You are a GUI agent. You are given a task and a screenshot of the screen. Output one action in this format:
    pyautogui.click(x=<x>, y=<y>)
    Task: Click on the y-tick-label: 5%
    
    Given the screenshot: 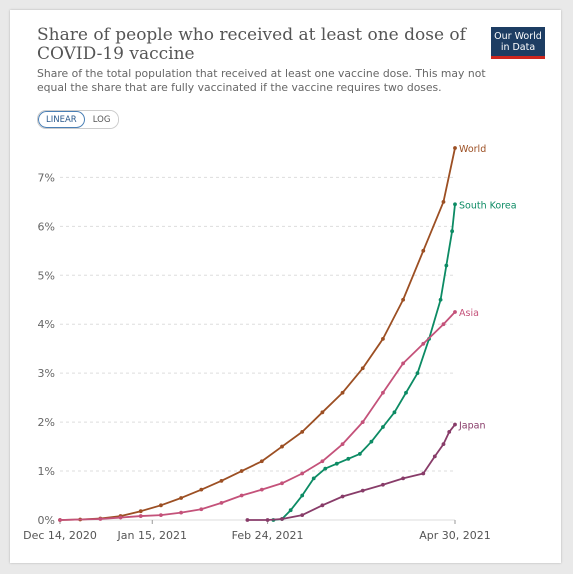 What is the action you would take?
    pyautogui.click(x=46, y=275)
    